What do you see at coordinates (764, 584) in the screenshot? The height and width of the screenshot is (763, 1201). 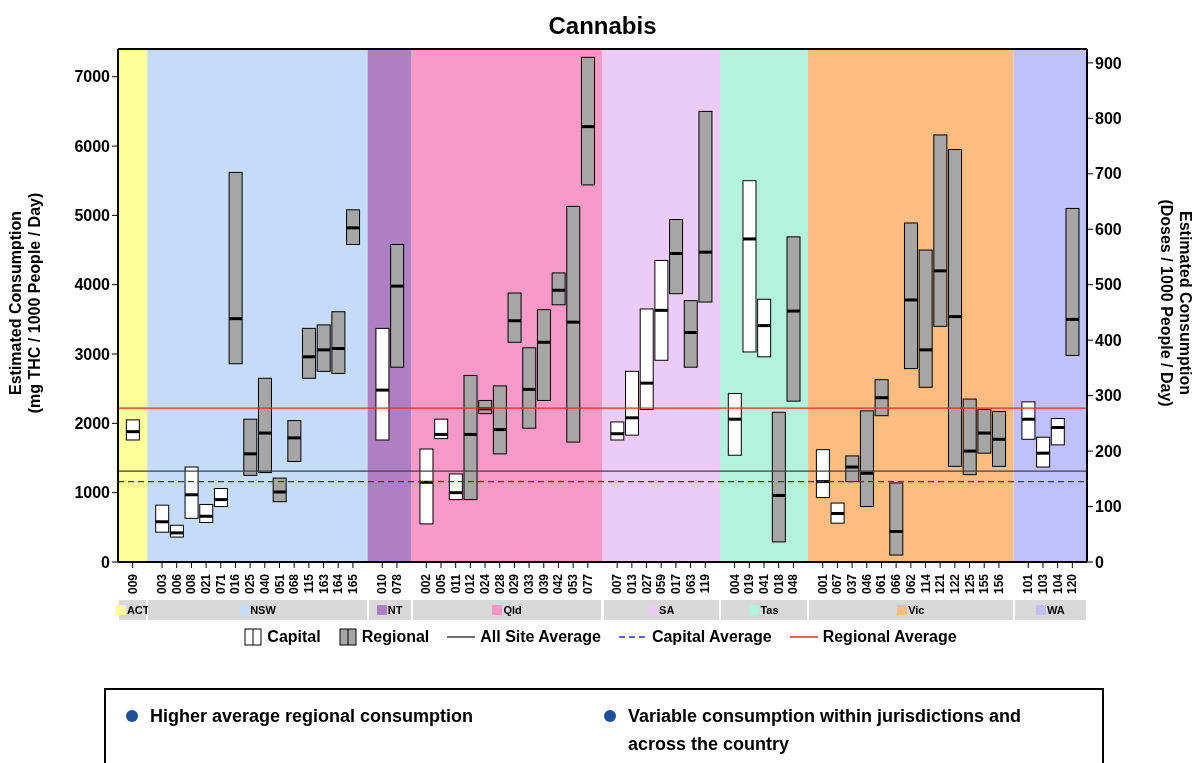 I see `x-tick-label: 041` at bounding box center [764, 584].